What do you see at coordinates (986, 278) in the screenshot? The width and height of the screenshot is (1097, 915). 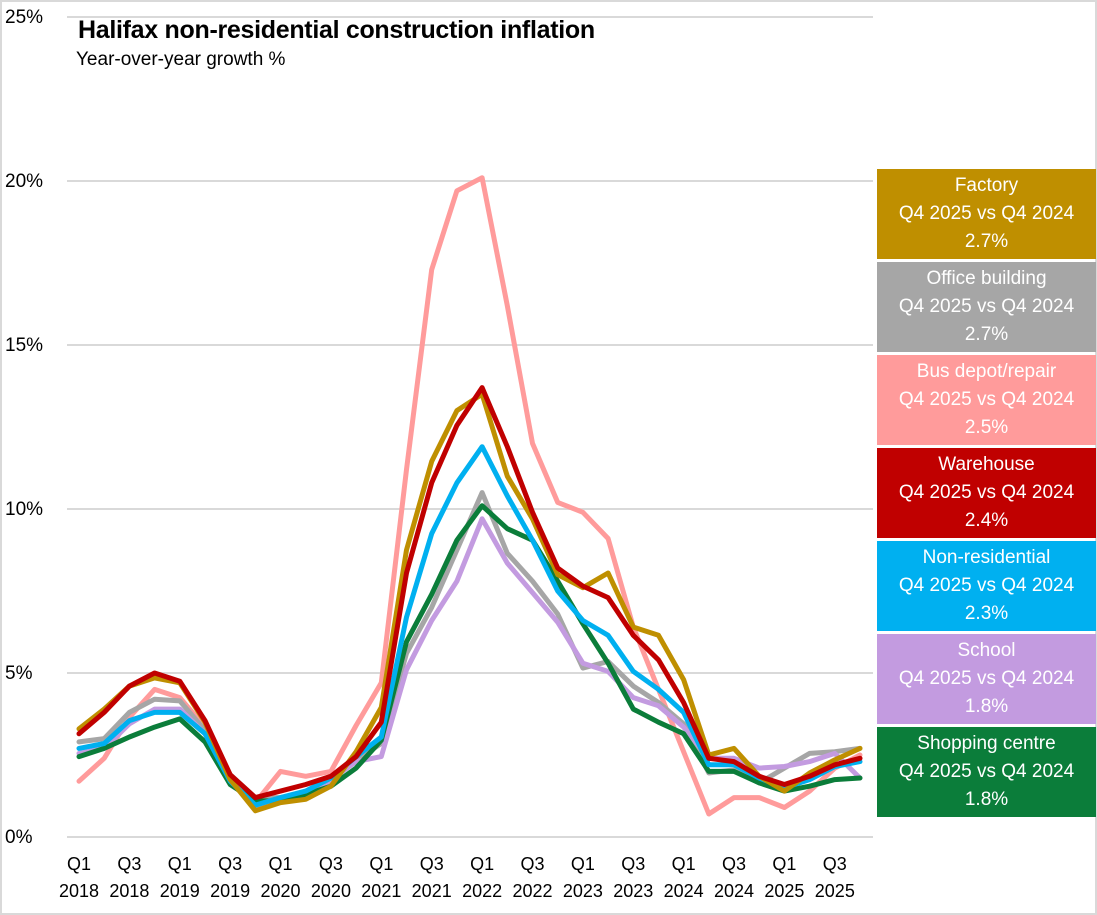 I see `legend-label: Office building` at bounding box center [986, 278].